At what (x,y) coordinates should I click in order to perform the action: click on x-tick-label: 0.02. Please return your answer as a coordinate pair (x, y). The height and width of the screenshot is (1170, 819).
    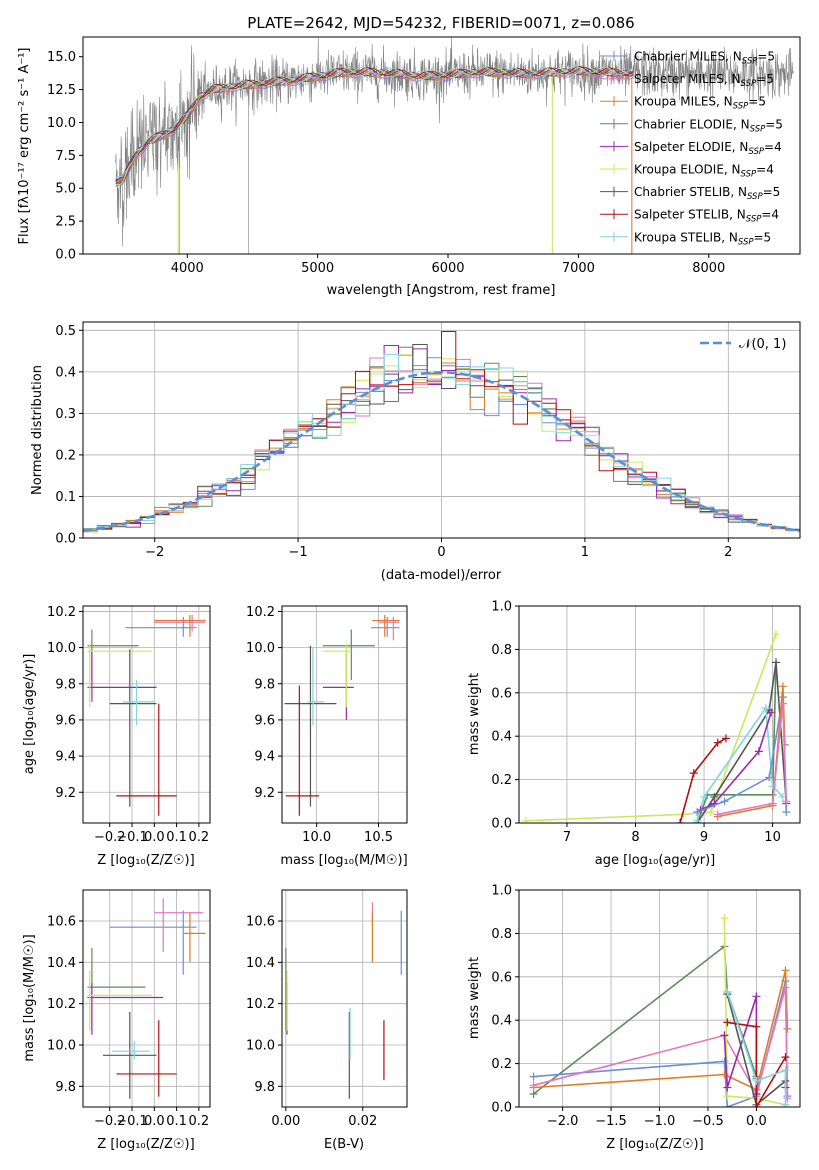
    Looking at the image, I should click on (362, 1121).